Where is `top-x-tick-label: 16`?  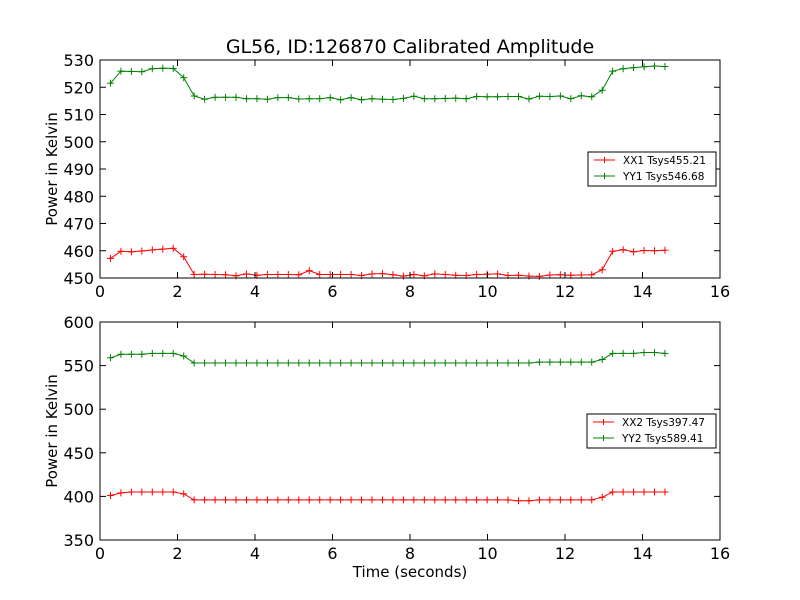
top-x-tick-label: 16 is located at coordinates (720, 291).